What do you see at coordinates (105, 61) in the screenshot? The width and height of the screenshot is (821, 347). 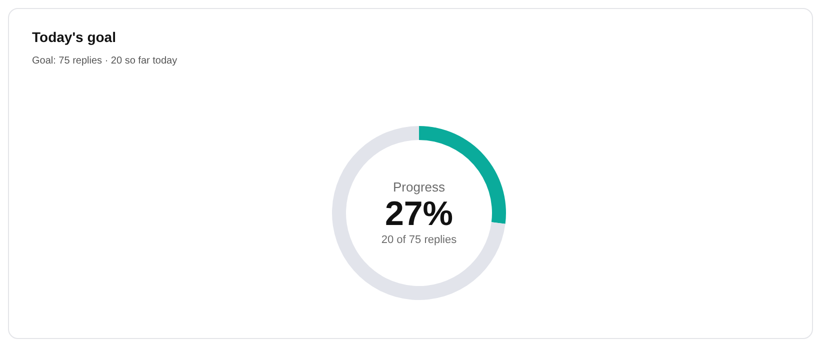 I see `text: Goal: 75 replies · 20 so far today` at bounding box center [105, 61].